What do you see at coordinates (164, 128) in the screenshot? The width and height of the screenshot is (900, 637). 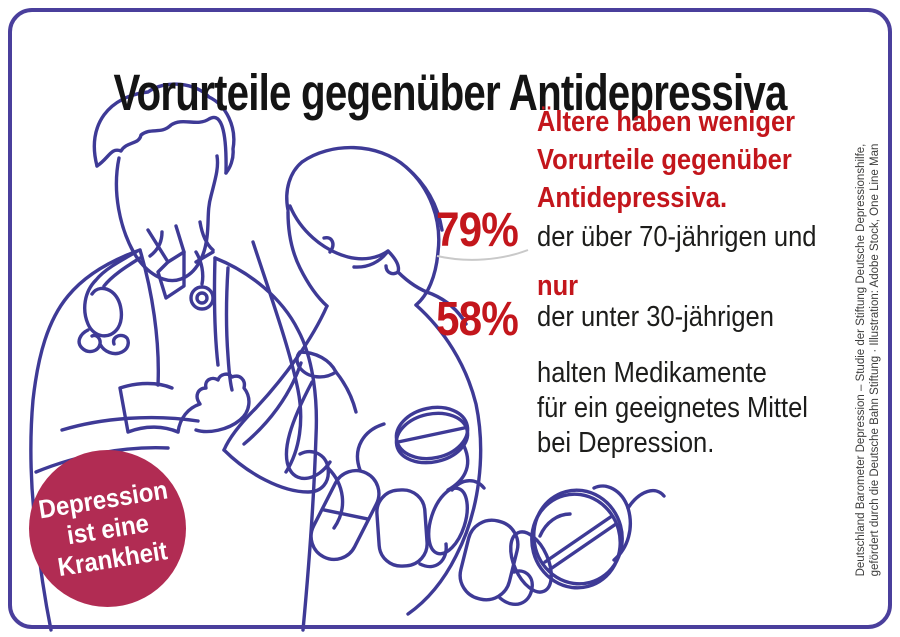 I see `doctor-hair-icon` at bounding box center [164, 128].